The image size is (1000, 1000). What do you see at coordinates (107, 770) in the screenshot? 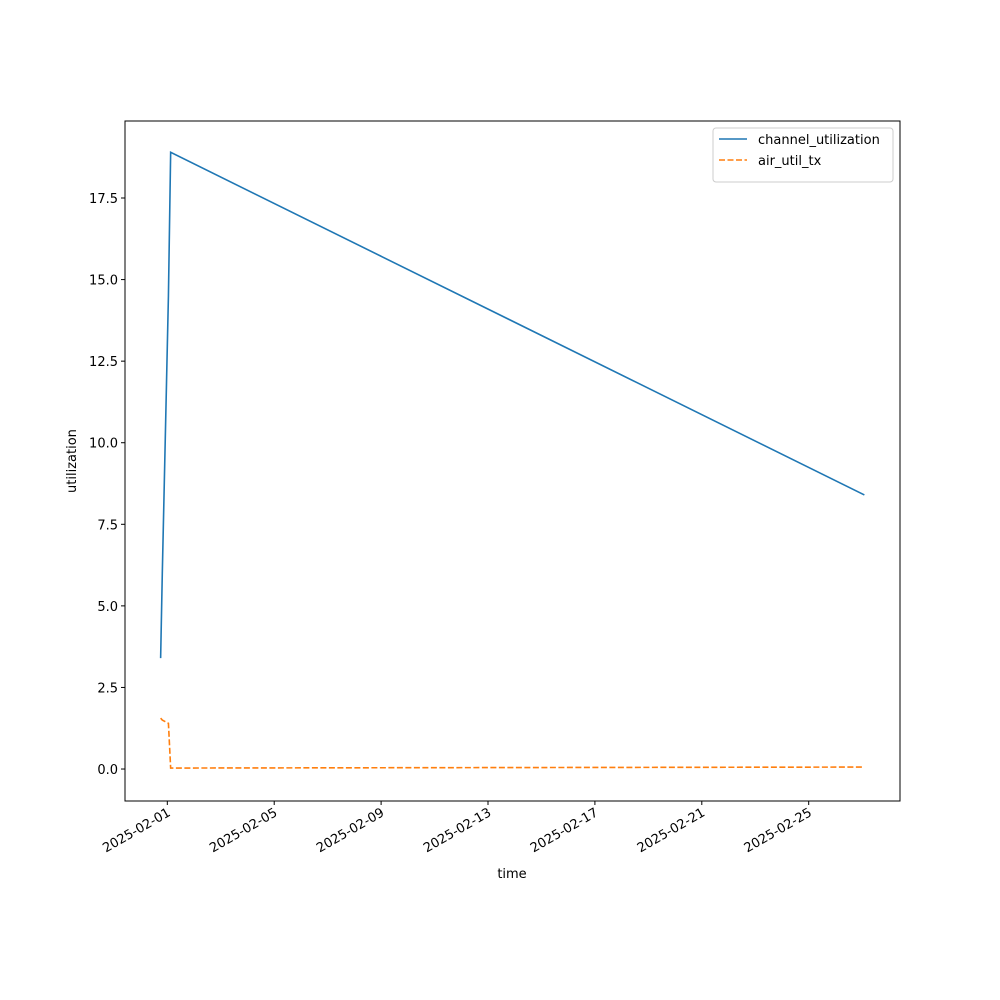
I see `y-tick-label: 0.0` at bounding box center [107, 770].